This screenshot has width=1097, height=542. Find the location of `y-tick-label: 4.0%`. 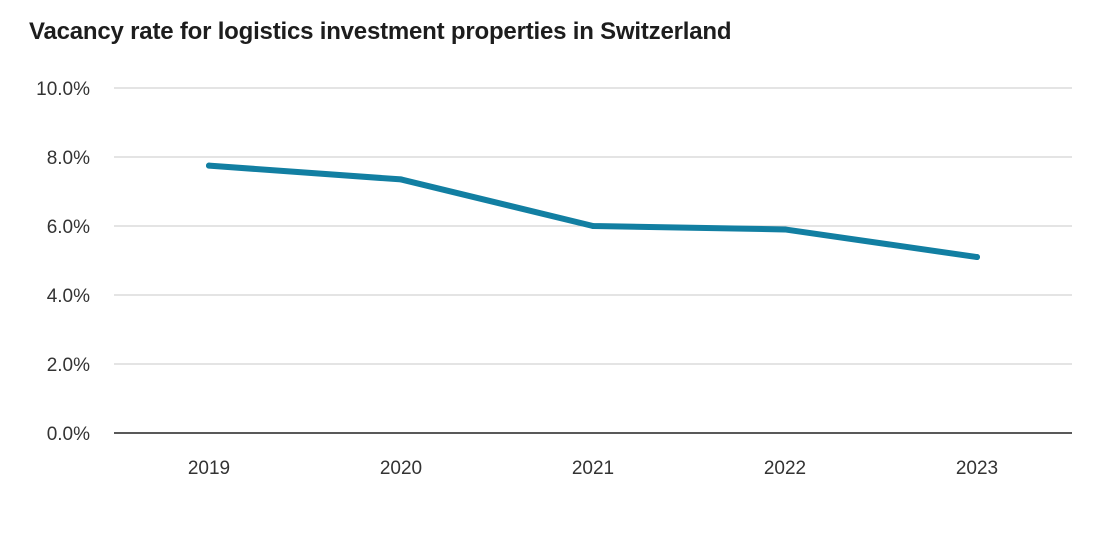

y-tick-label: 4.0% is located at coordinates (68, 296).